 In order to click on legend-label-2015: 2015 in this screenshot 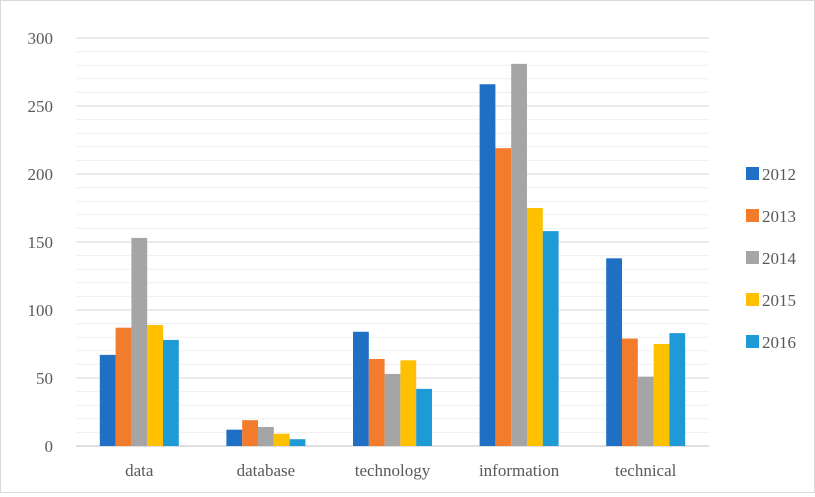, I will do `click(779, 300)`.